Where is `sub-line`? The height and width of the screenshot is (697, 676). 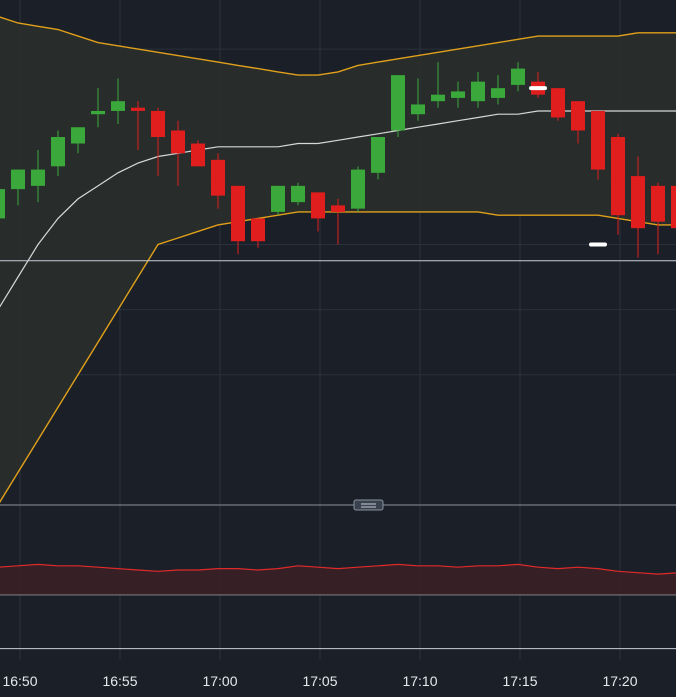 sub-line is located at coordinates (338, 569).